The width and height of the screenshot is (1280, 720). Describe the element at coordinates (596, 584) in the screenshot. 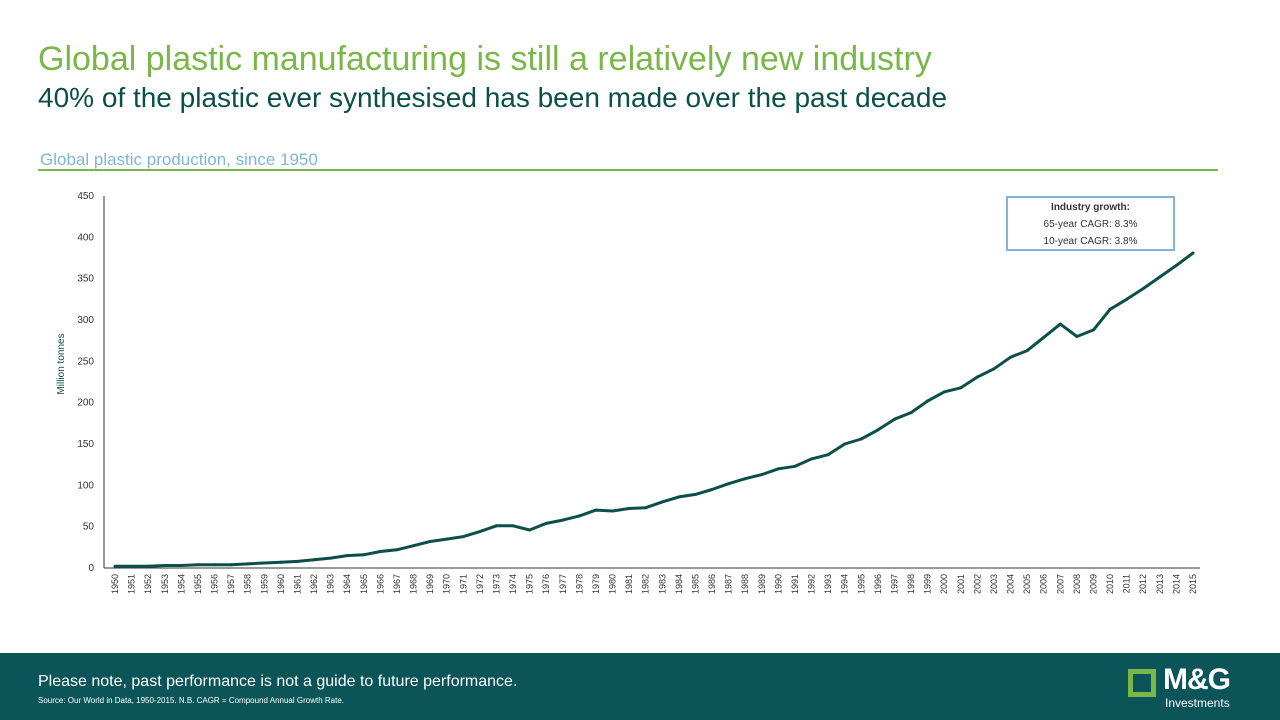

I see `x-tick-label: 1979` at that location.